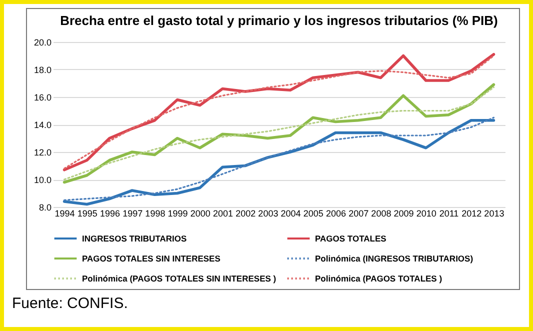 The image size is (533, 331). What do you see at coordinates (110, 213) in the screenshot?
I see `x-tick-label: 1996` at bounding box center [110, 213].